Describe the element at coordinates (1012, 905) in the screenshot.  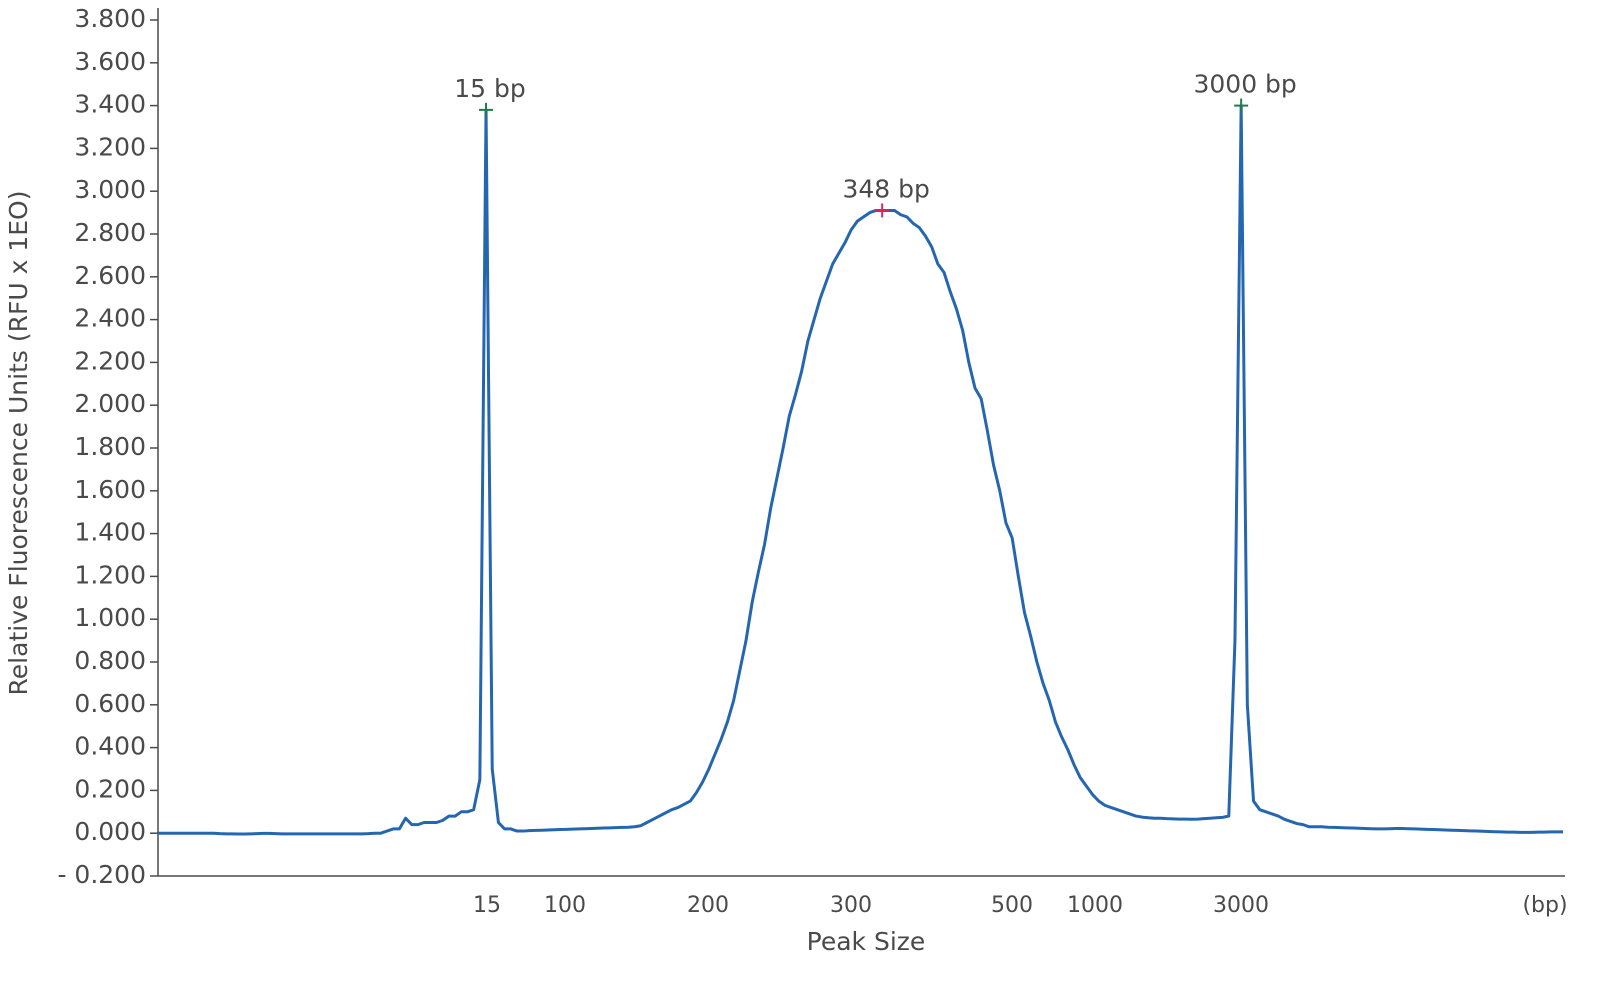
I see `x-tick-label: 500` at that location.